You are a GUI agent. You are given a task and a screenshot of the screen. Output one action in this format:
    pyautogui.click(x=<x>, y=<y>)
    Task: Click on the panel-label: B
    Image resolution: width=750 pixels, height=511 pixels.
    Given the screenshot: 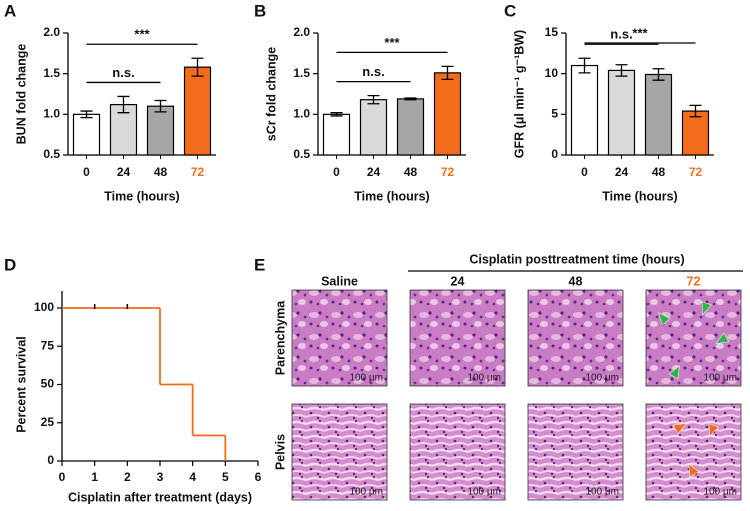 What is the action you would take?
    pyautogui.click(x=260, y=10)
    